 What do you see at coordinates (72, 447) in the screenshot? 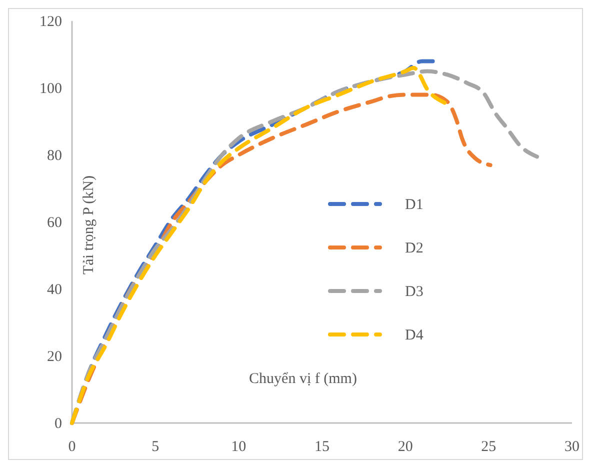
I see `x-tick-label: 0` at bounding box center [72, 447].